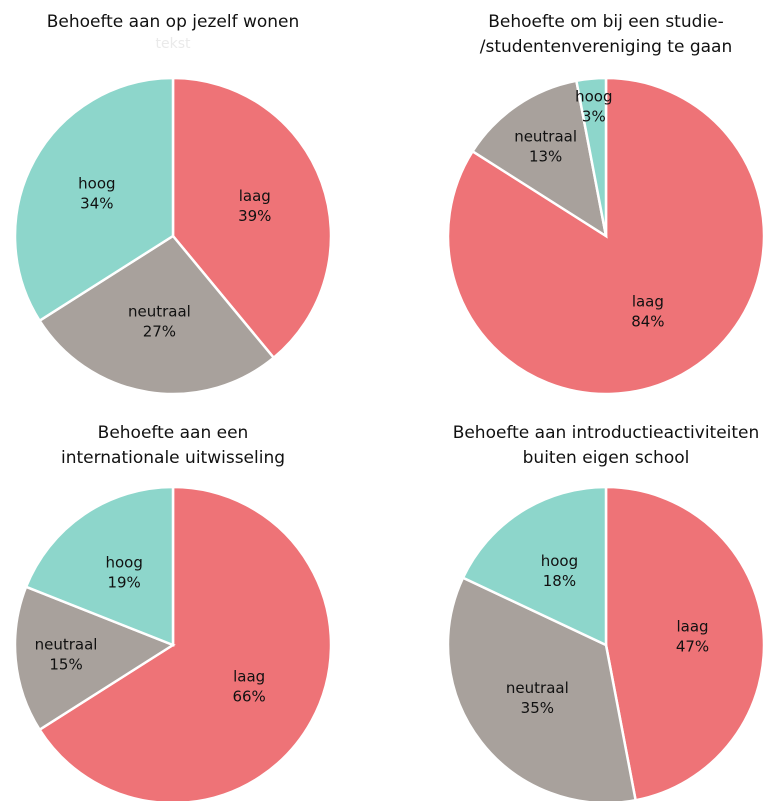  I want to click on slice-value-label: 39%, so click(254, 216).